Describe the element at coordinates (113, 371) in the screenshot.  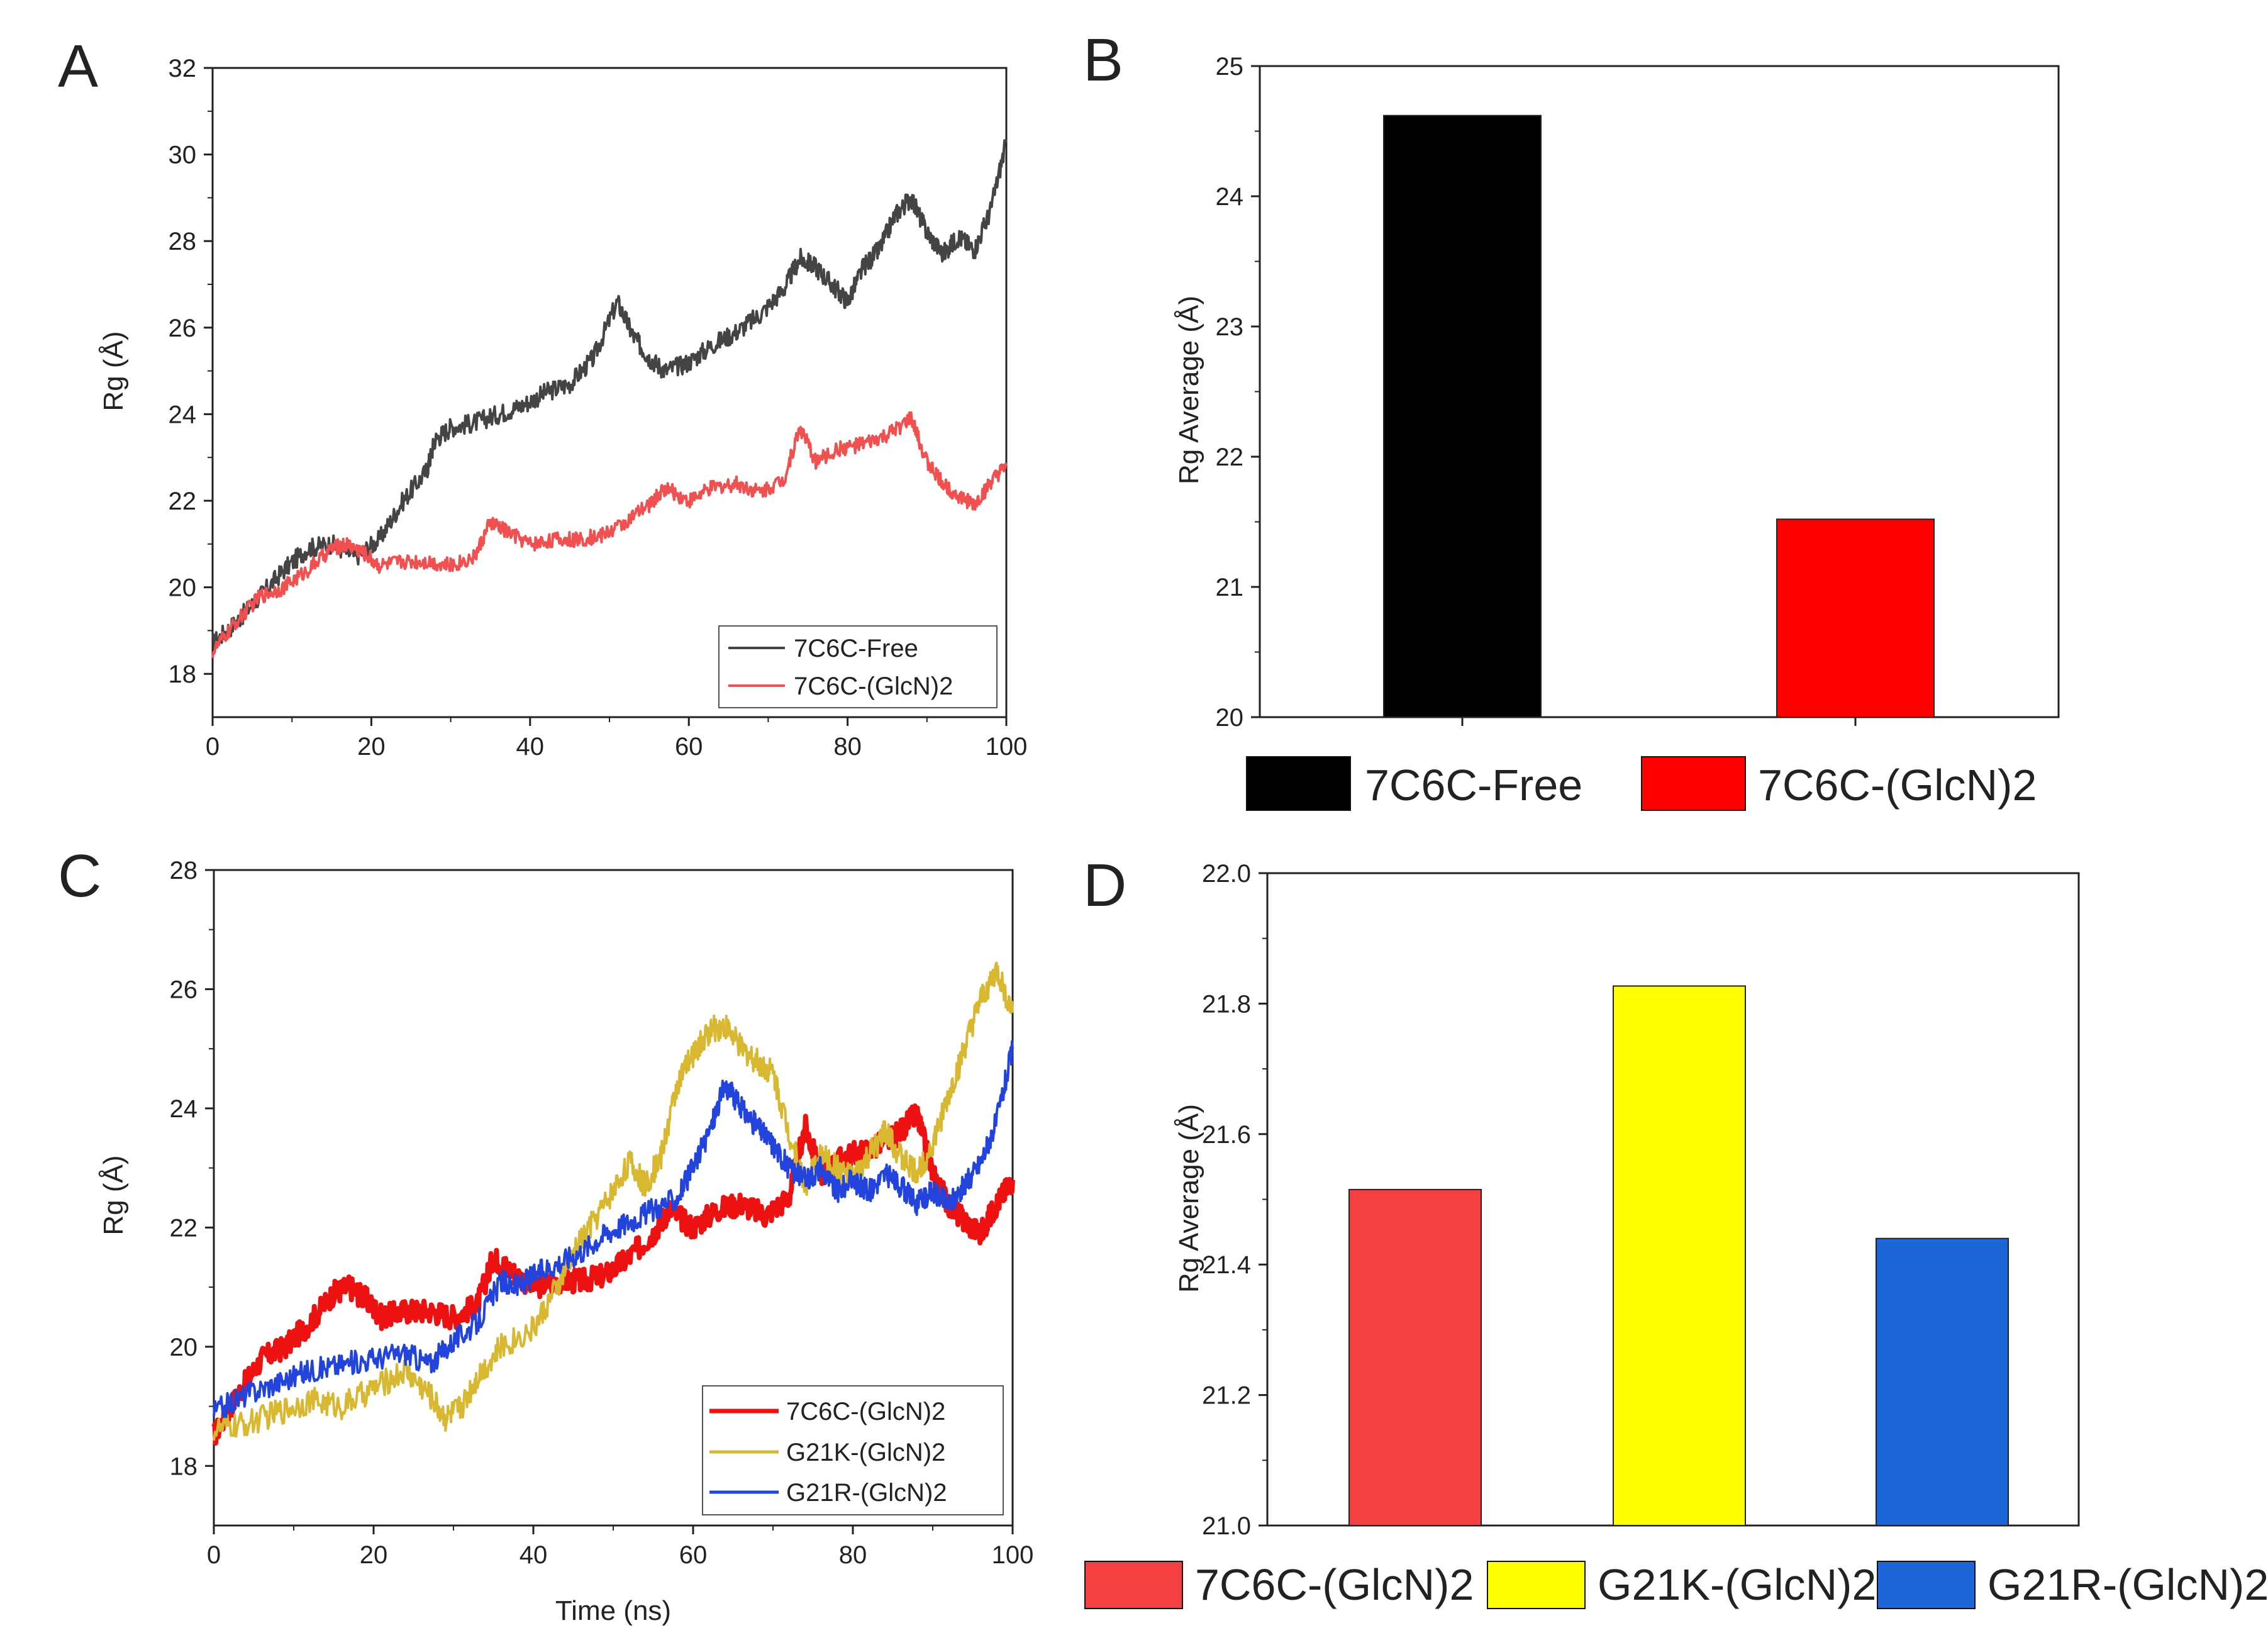
I see `panel-a-y-axis-title: Rg (Å)` at that location.